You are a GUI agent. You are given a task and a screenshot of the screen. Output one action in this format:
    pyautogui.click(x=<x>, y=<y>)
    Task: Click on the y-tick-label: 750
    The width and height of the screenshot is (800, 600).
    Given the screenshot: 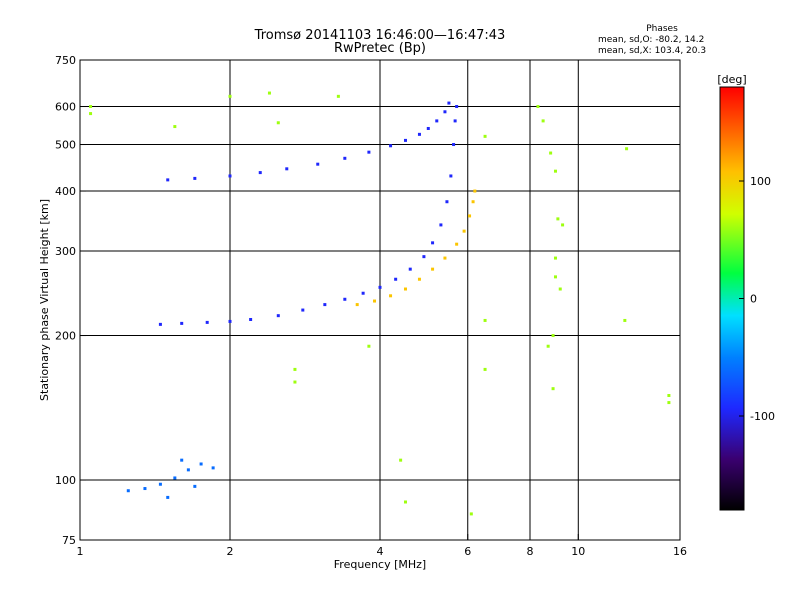 What is the action you would take?
    pyautogui.click(x=65, y=60)
    